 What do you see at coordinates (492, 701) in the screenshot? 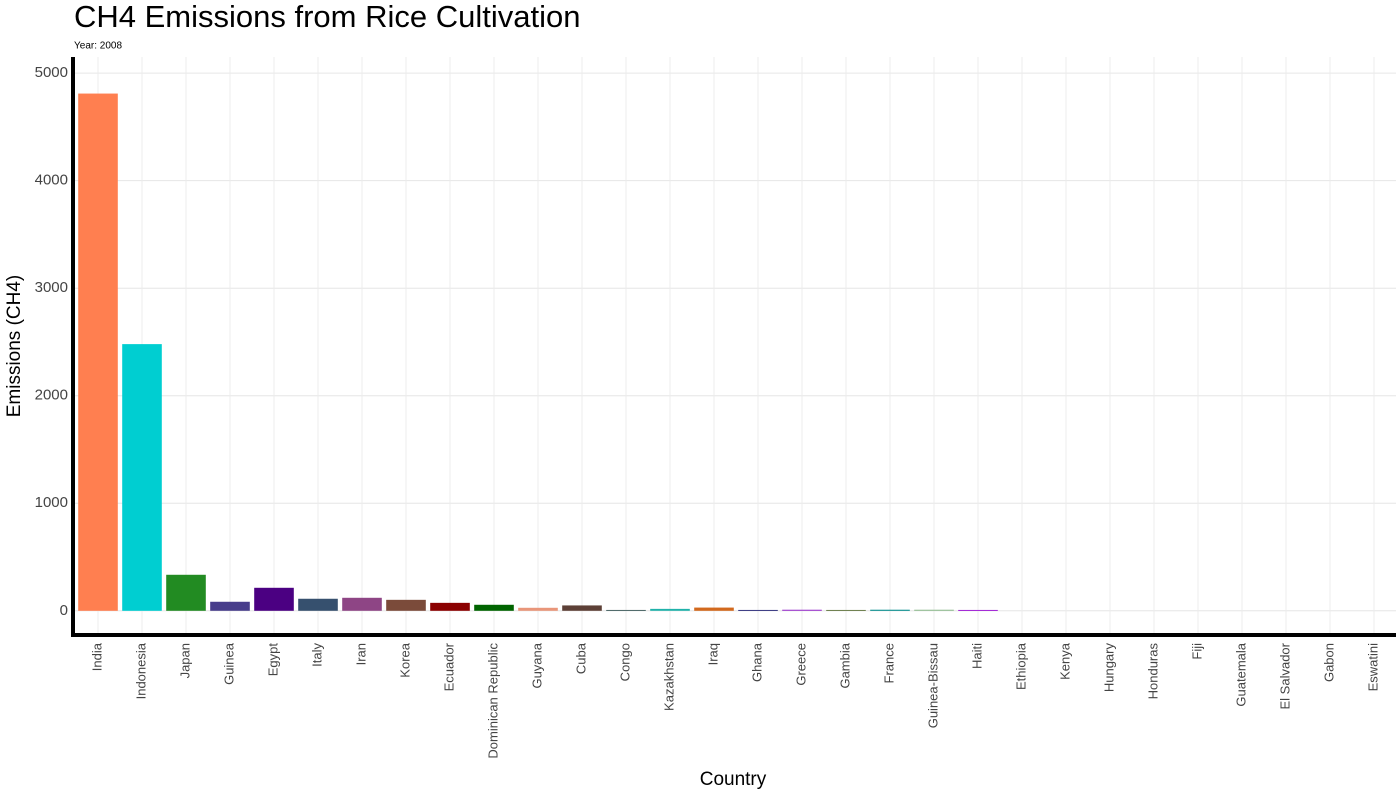
I see `x-tick-label: Dominican Republic` at bounding box center [492, 701].